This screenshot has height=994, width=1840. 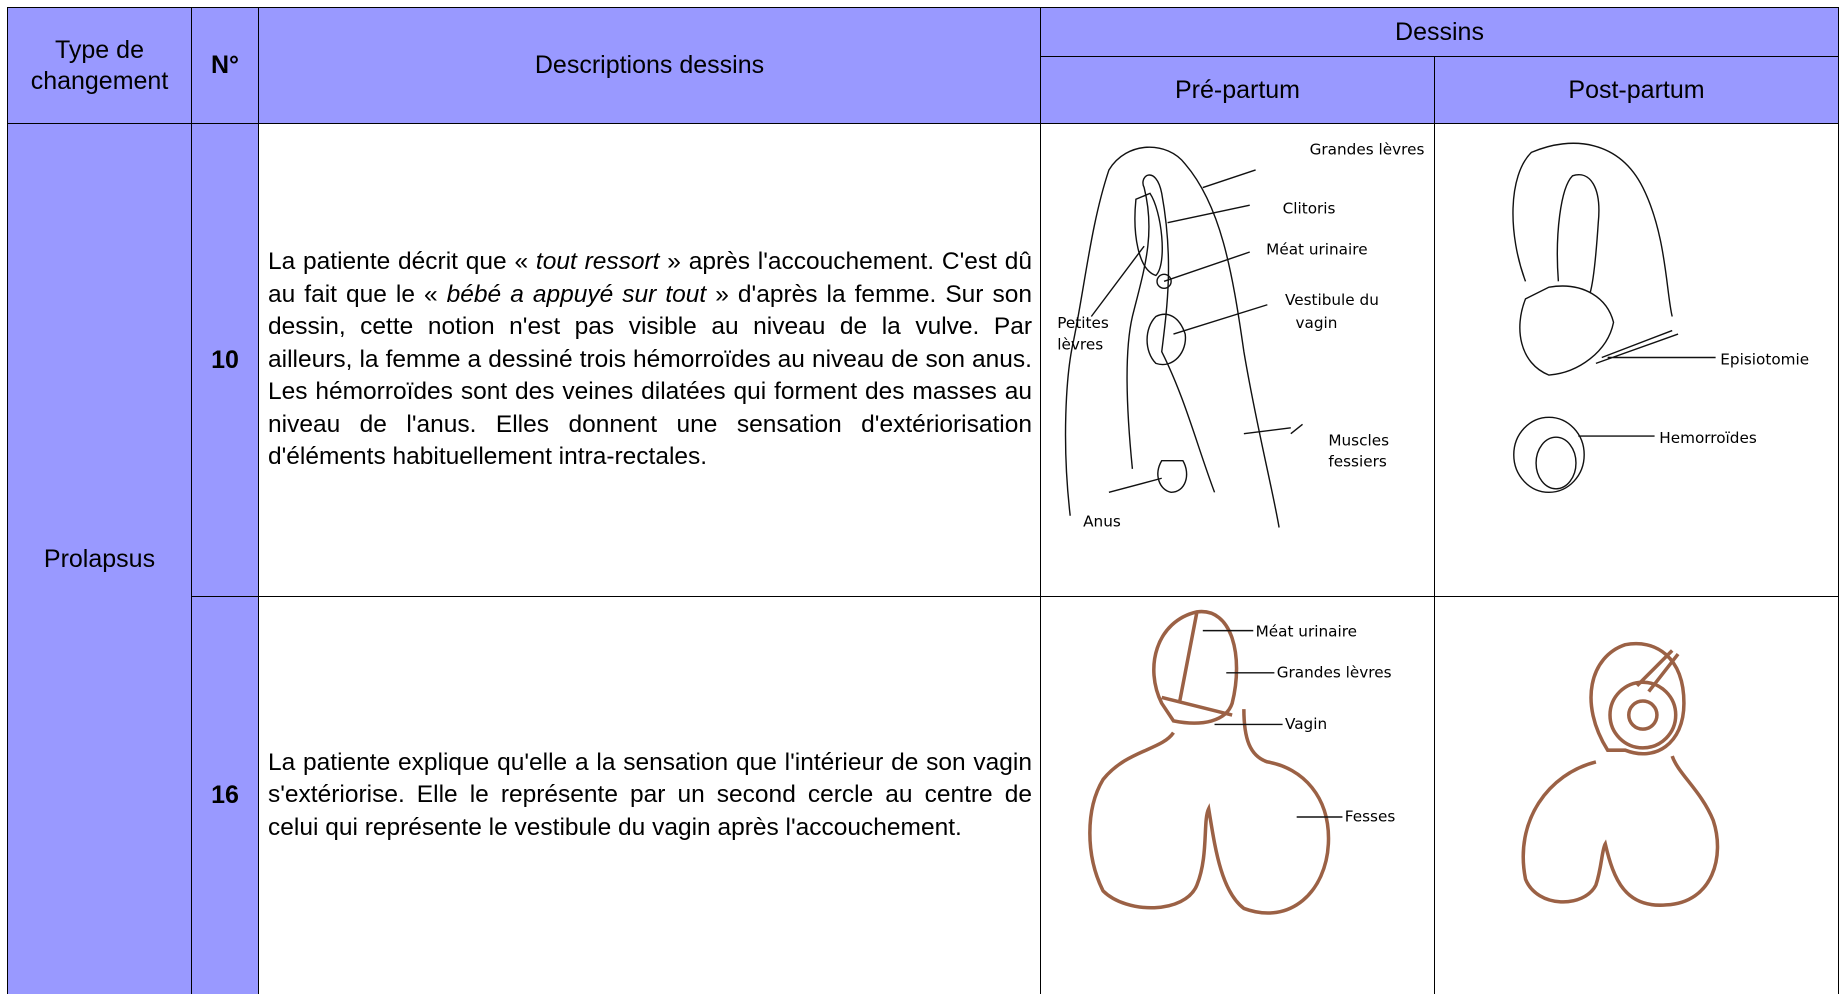 What do you see at coordinates (1309, 208) in the screenshot?
I see `drawing-label: Clitoris` at bounding box center [1309, 208].